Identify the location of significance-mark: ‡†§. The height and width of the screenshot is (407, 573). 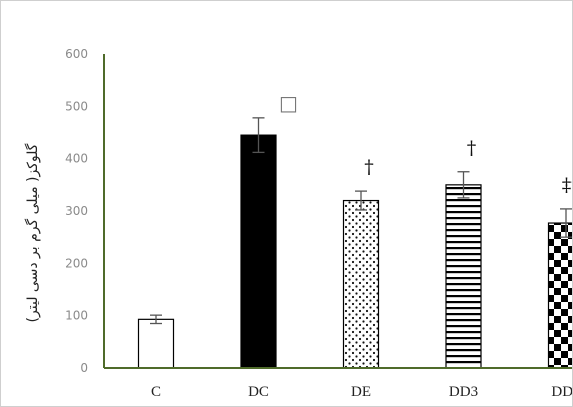
(567, 185).